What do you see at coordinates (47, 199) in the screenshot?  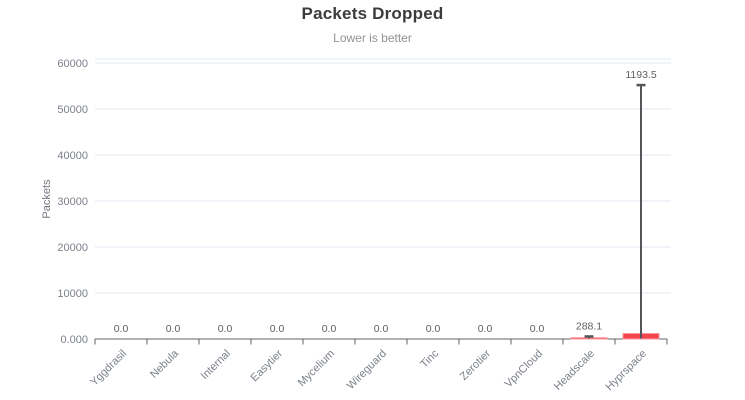 I see `y-axis-title: Packets` at bounding box center [47, 199].